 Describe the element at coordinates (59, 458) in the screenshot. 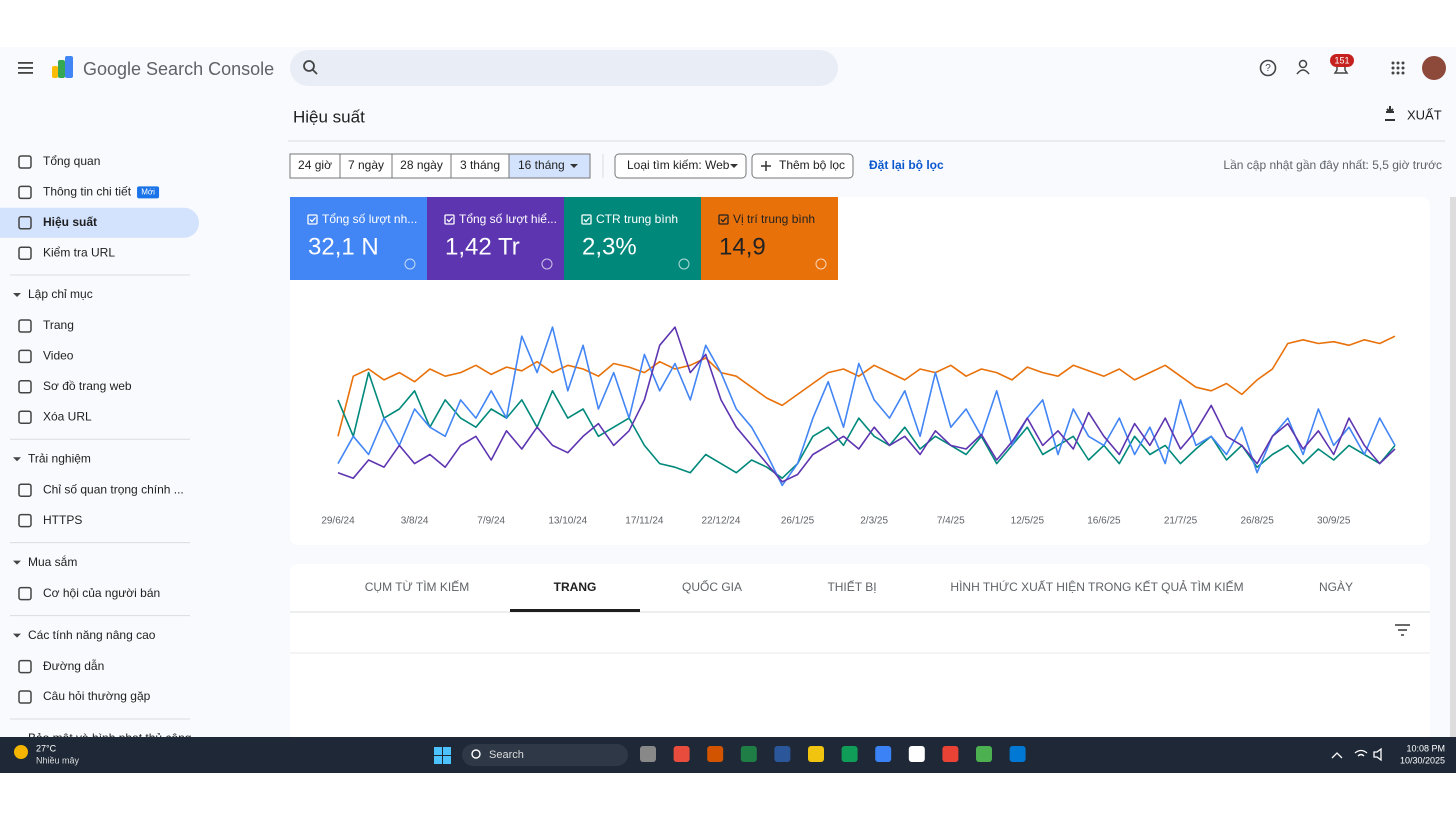

I see `nav-section: Trải nghiệm` at that location.